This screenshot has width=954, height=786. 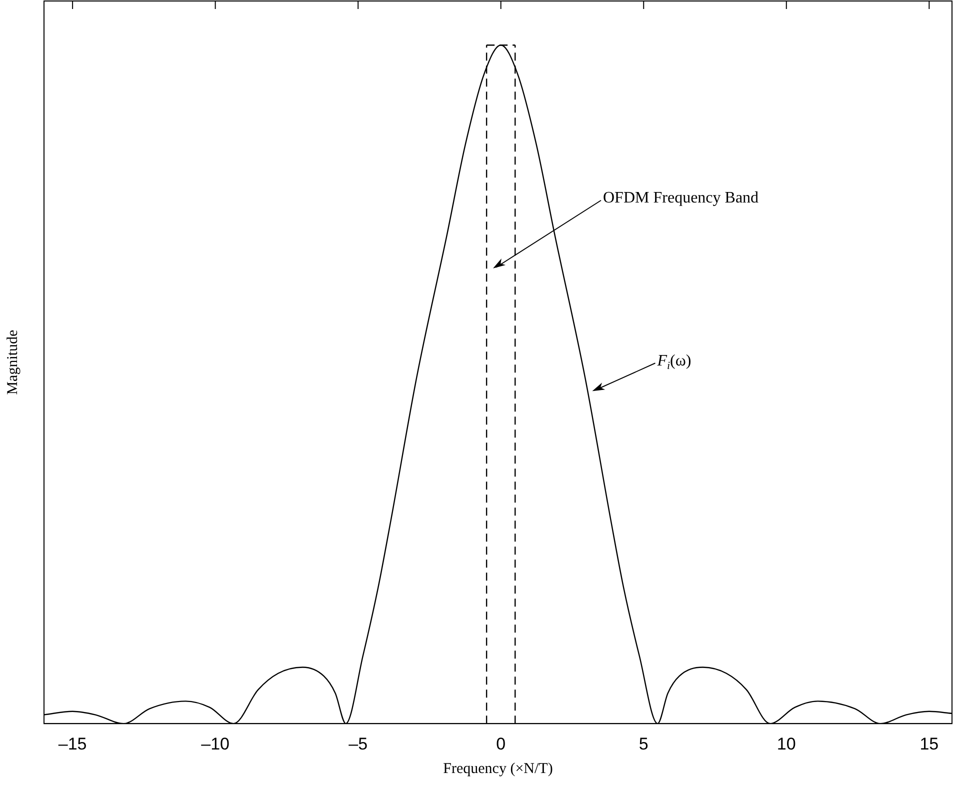 What do you see at coordinates (929, 744) in the screenshot?
I see `x-tick-label: 15` at bounding box center [929, 744].